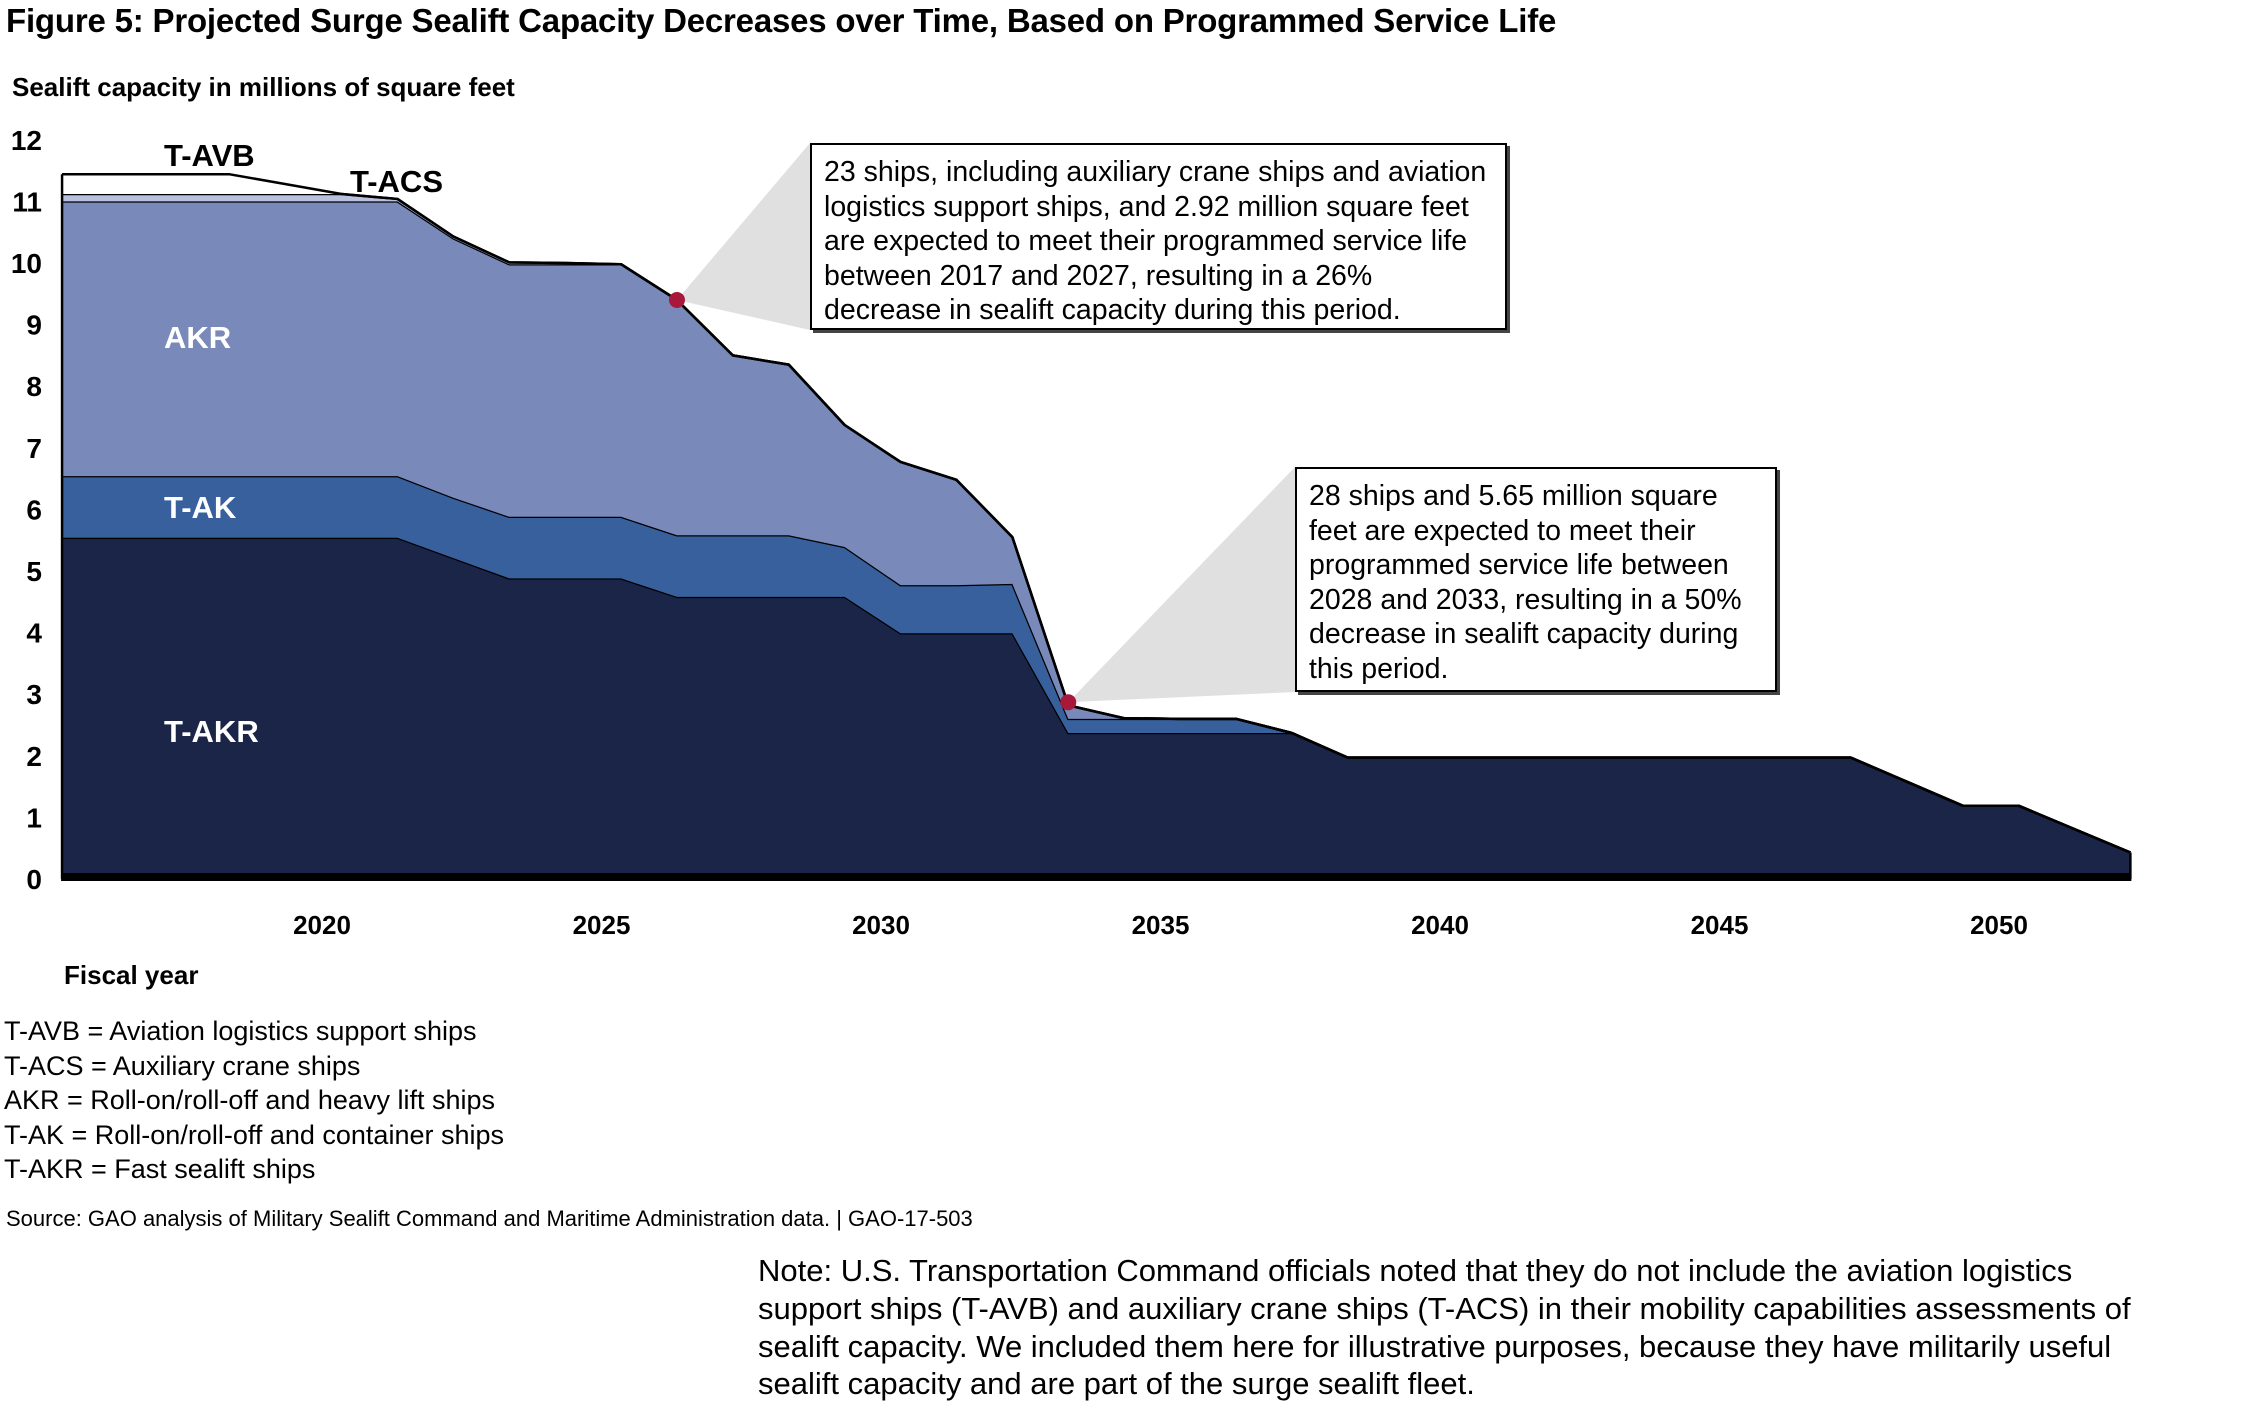  What do you see at coordinates (26, 263) in the screenshot?
I see `y-tick-label: 10` at bounding box center [26, 263].